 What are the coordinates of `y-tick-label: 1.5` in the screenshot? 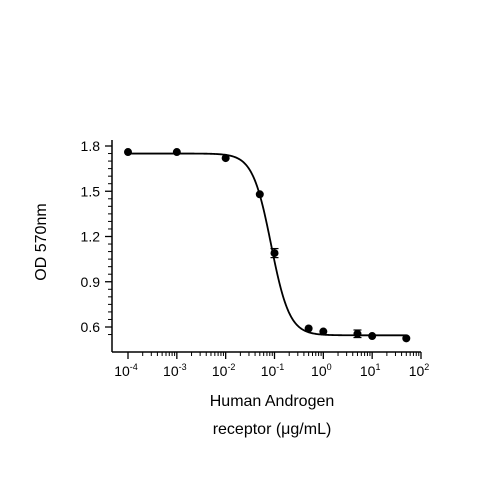 It's located at (91, 191).